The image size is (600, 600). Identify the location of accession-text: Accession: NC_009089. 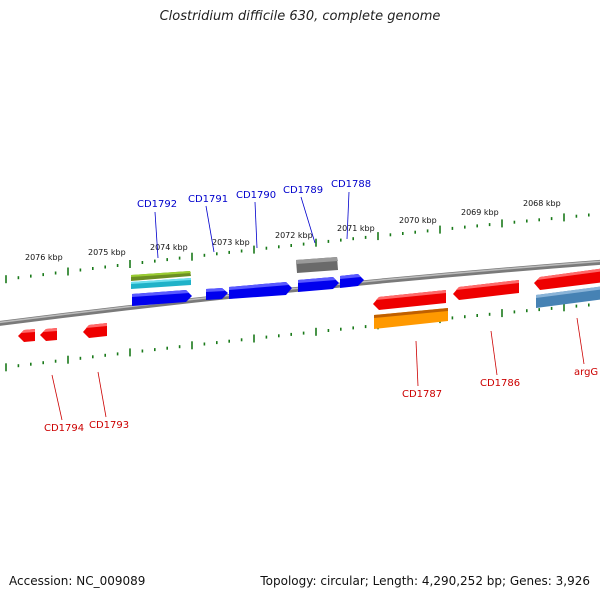
(77, 581).